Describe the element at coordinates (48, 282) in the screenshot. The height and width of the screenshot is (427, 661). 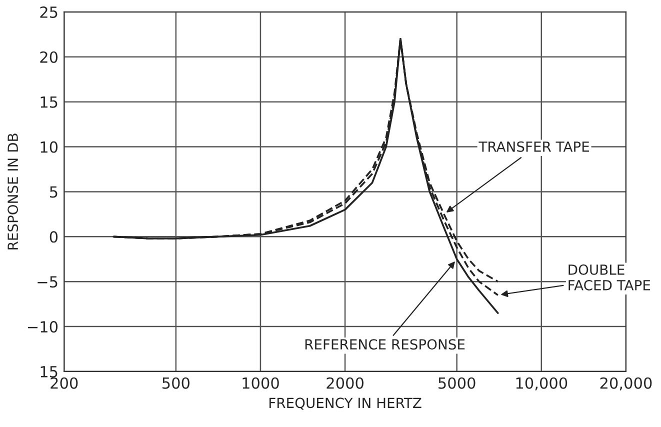
I see `y-tick-label: −5` at that location.